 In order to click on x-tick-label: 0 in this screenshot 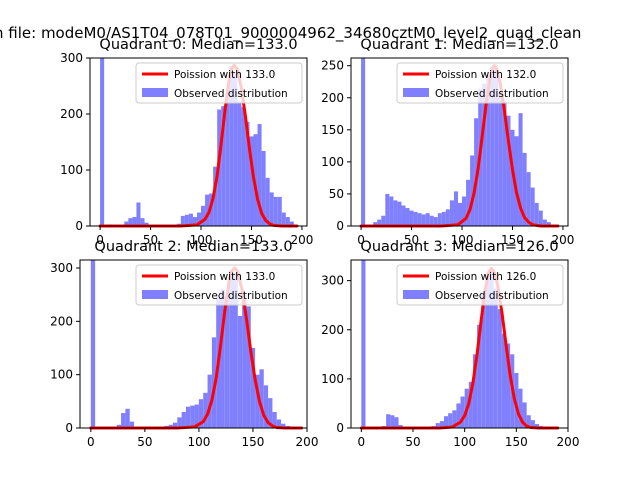, I will do `click(100, 240)`.